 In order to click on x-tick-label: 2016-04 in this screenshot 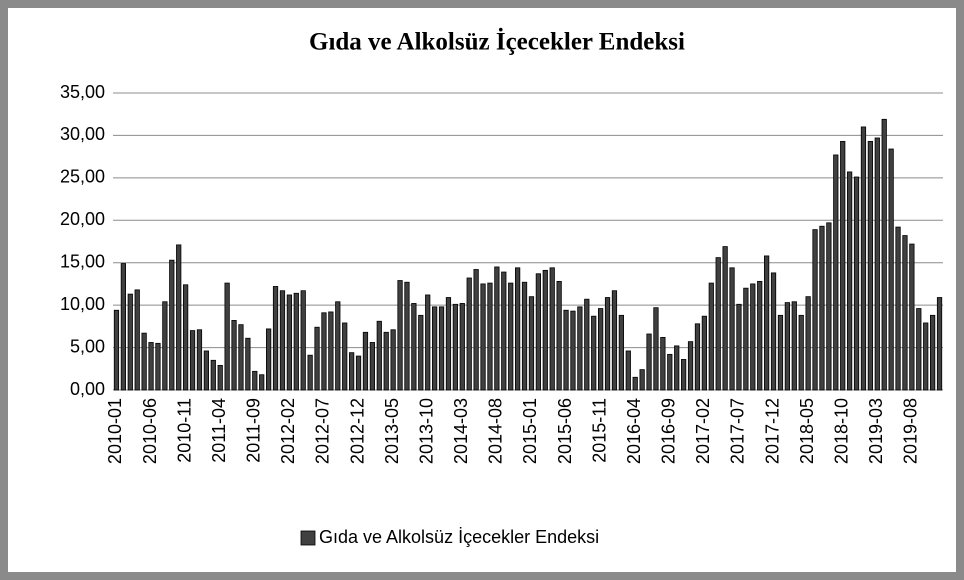, I will do `click(634, 431)`.